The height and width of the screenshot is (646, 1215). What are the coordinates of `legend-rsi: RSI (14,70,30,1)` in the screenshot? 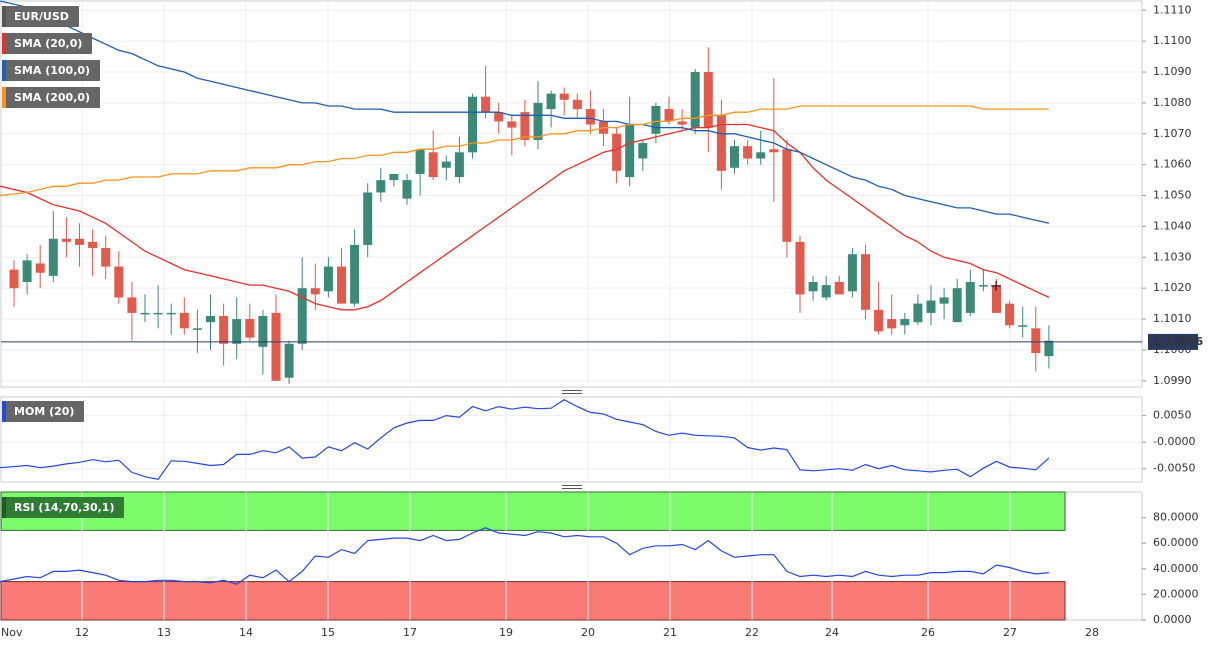 It's located at (63, 507).